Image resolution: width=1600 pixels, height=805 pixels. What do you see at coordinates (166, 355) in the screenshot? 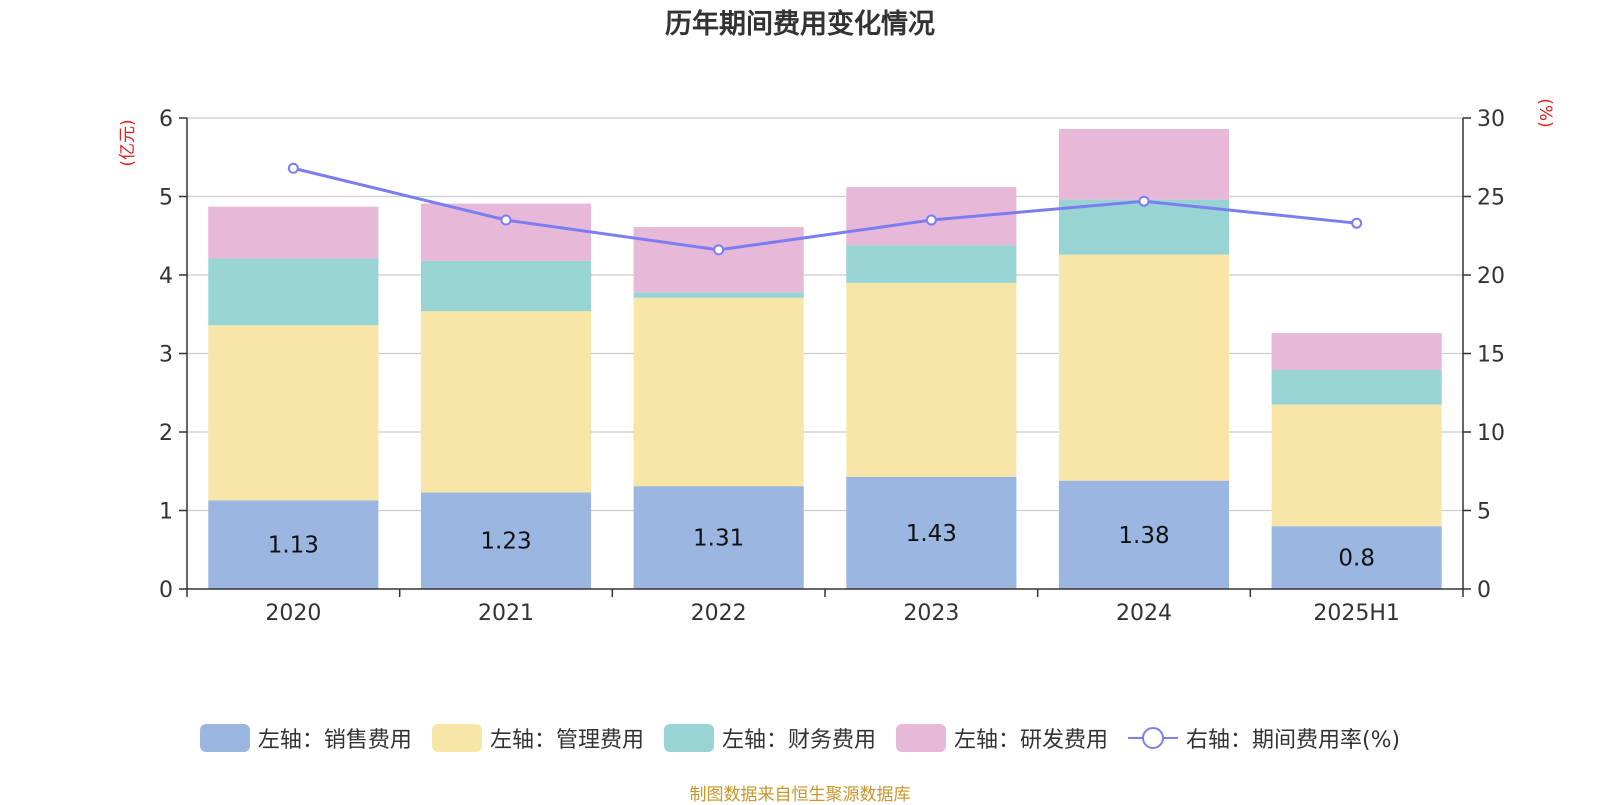
I see `left-axis-tick-label: 3` at bounding box center [166, 355].